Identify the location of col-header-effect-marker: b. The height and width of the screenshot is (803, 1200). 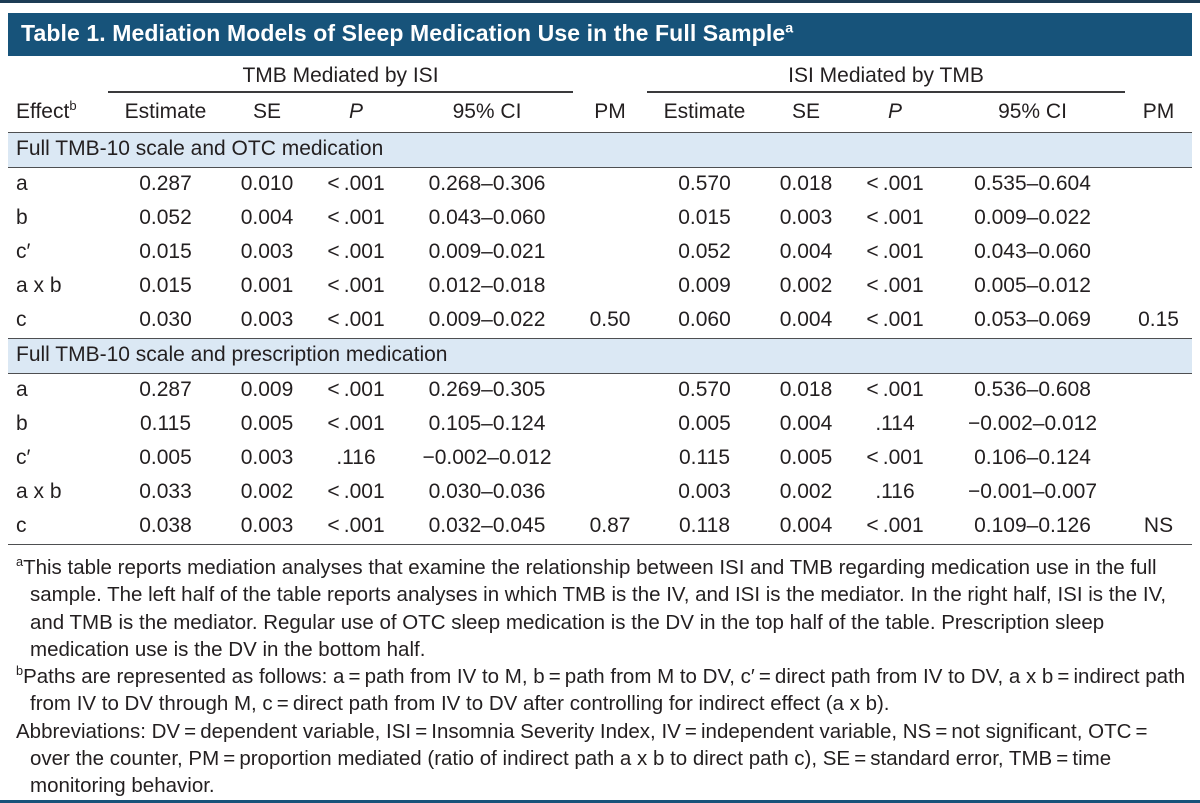
(73, 105).